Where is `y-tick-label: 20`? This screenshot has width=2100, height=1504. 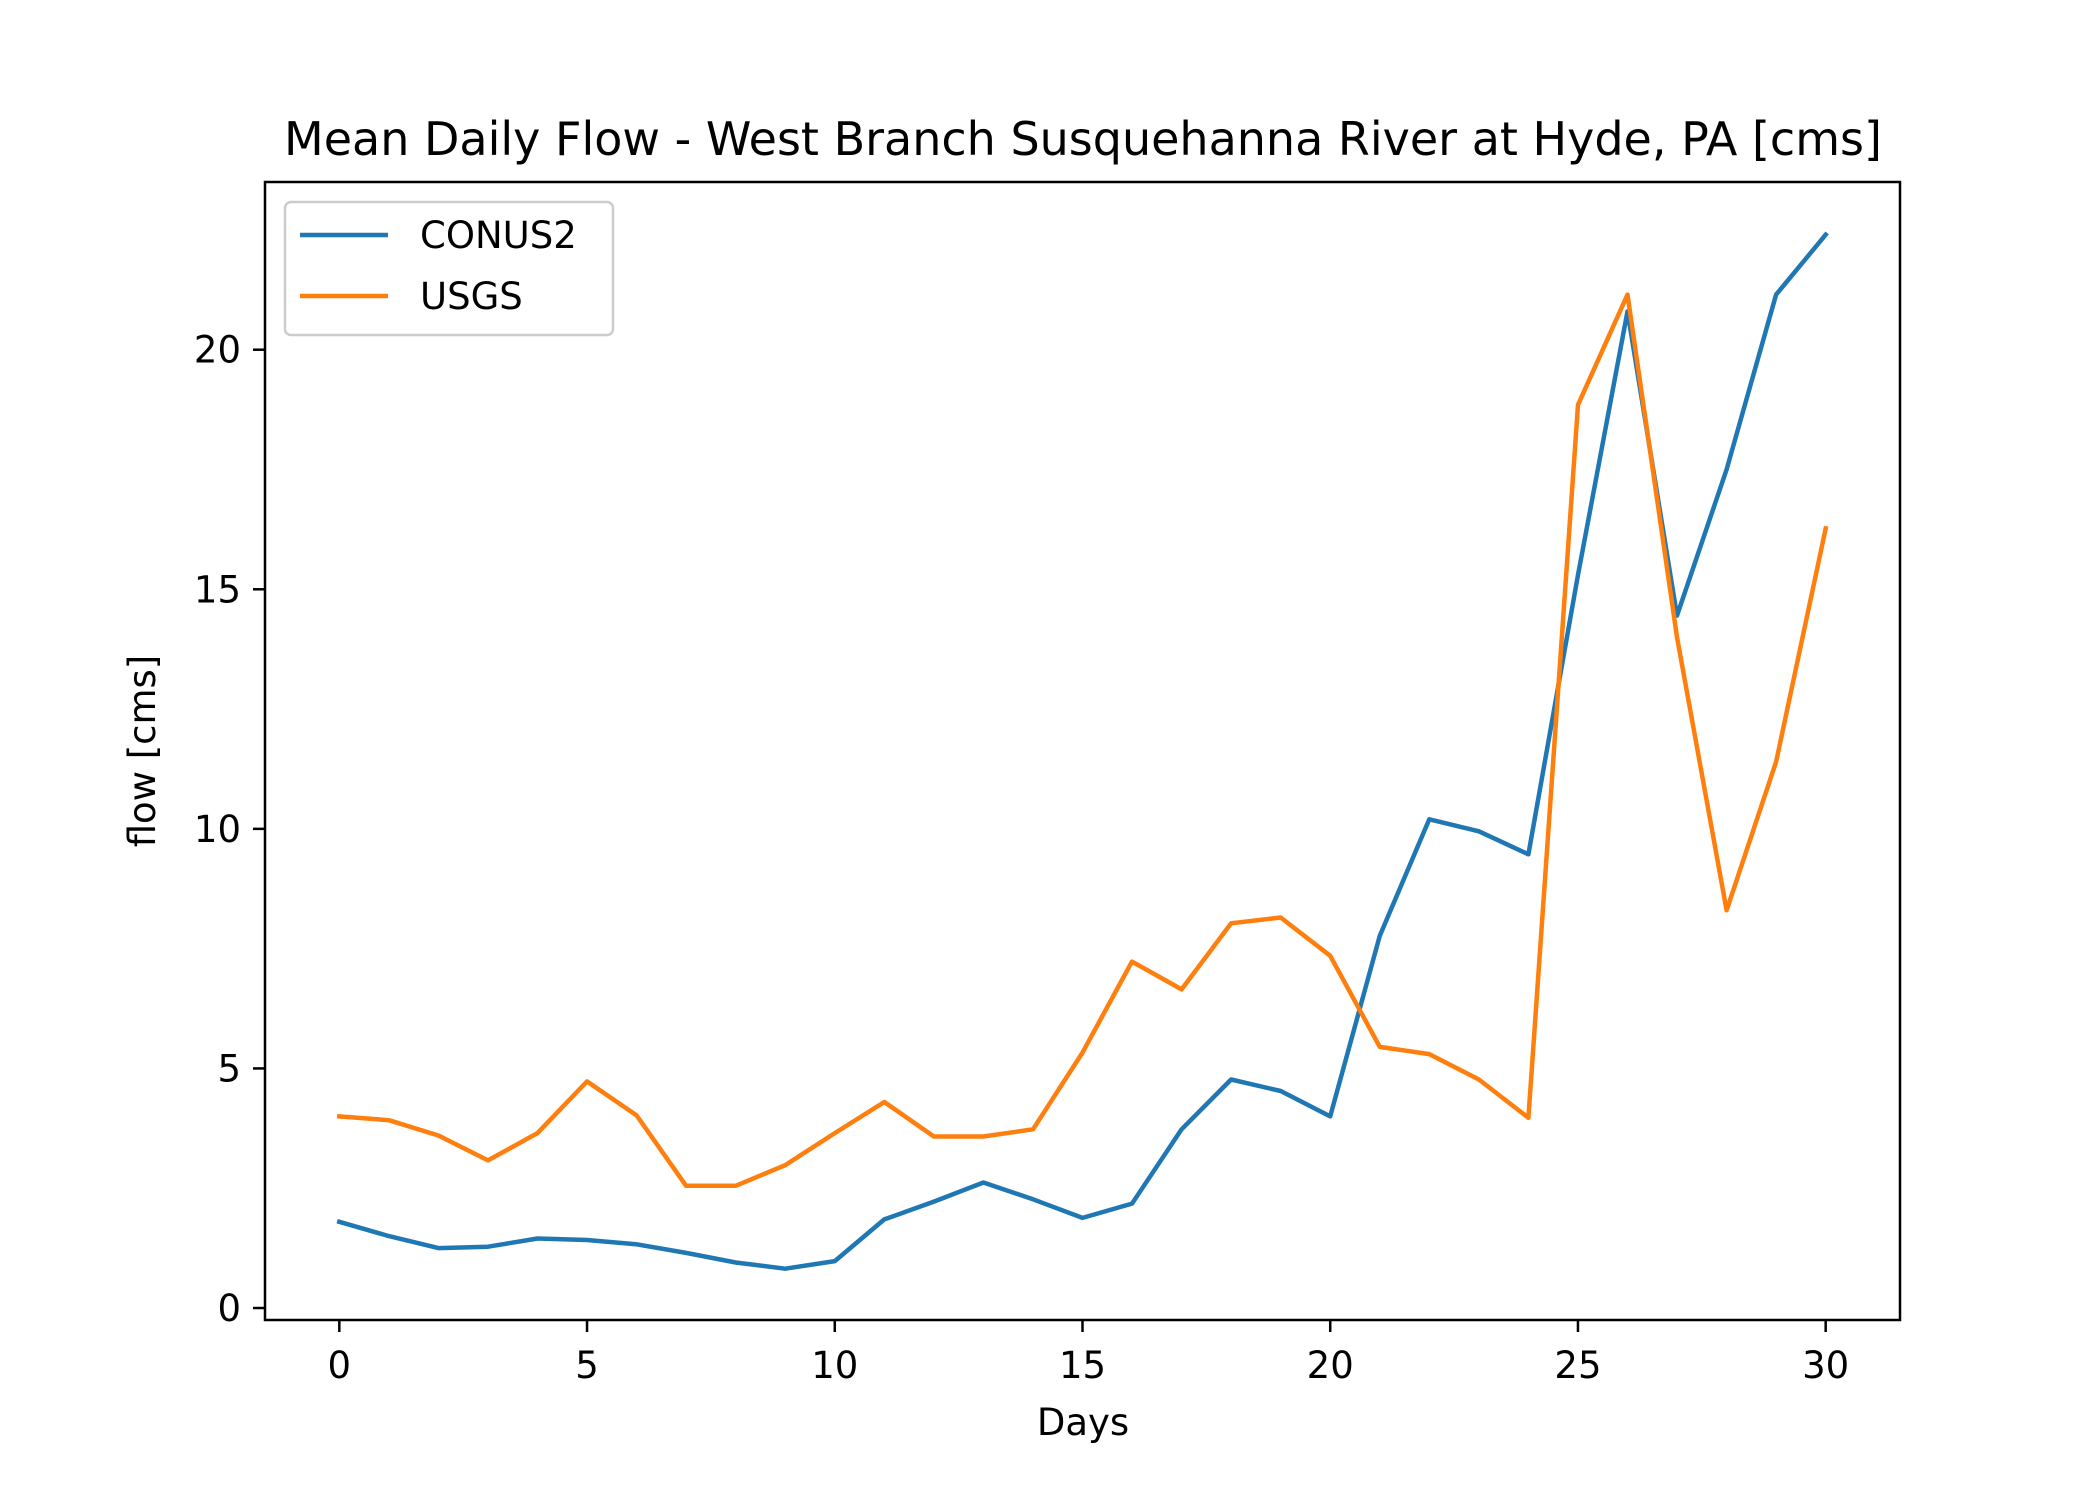
y-tick-label: 20 is located at coordinates (217, 350).